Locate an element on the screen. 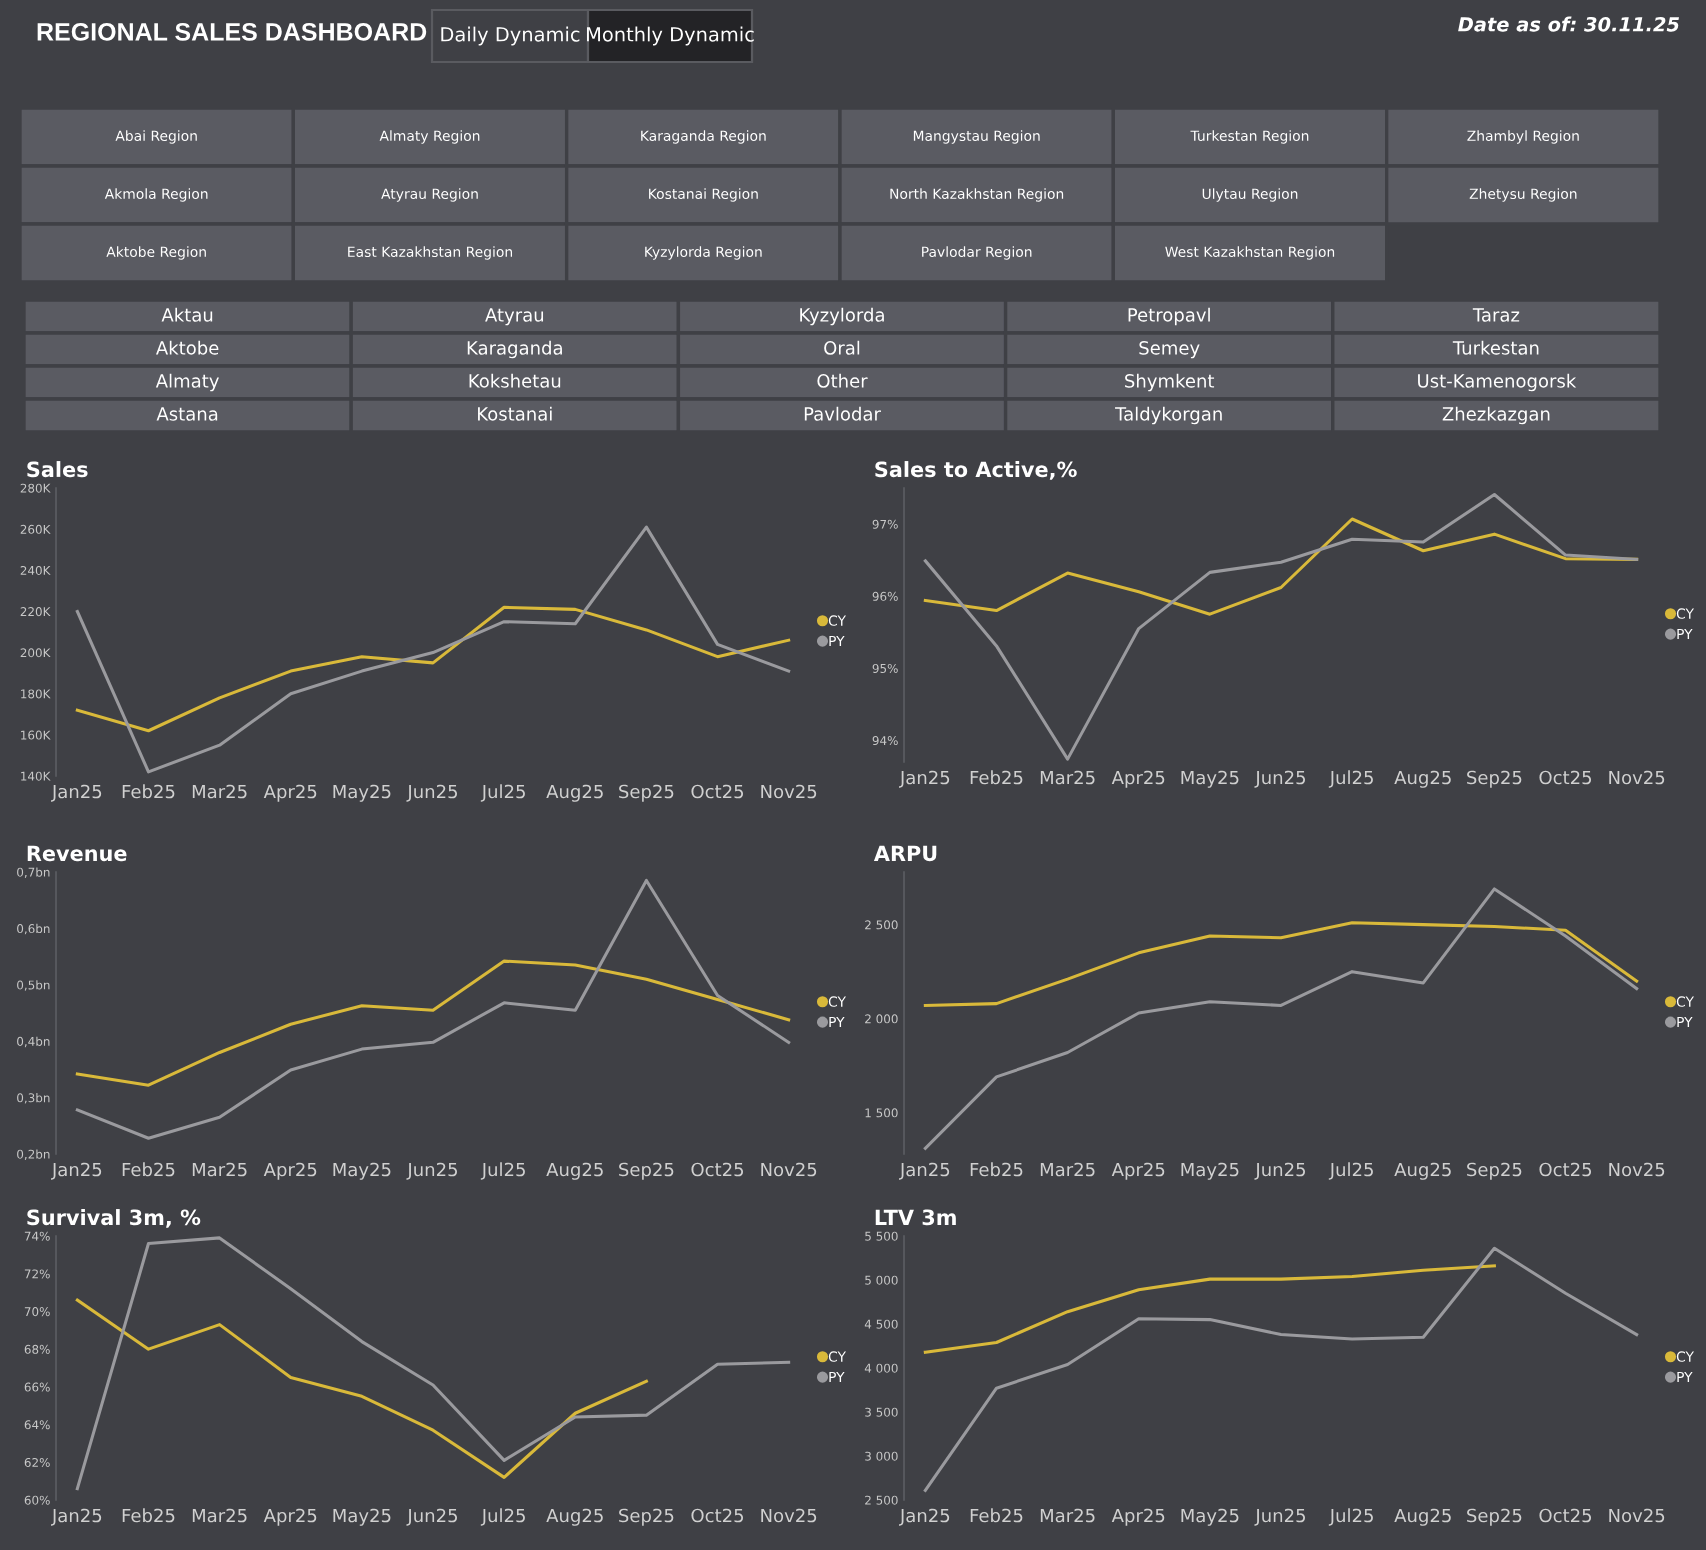 The image size is (1706, 1550). chart-title: Sales to Active,% is located at coordinates (976, 470).